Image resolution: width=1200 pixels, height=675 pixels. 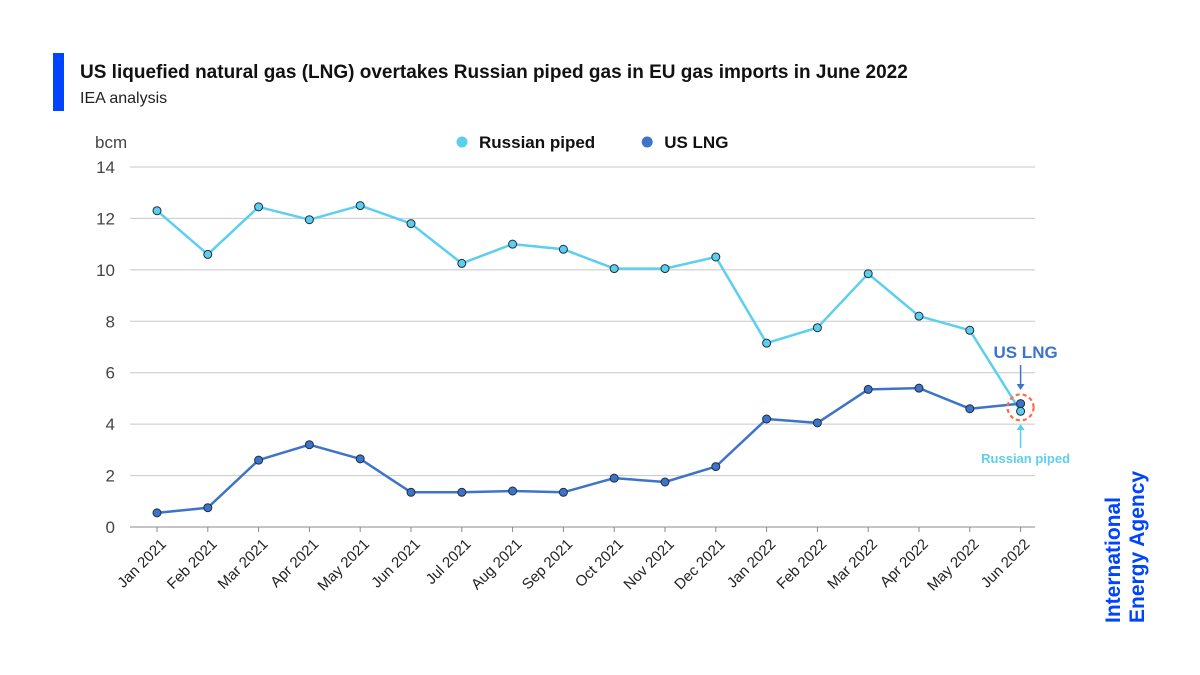 What do you see at coordinates (462, 142) in the screenshot?
I see `legend-marker-russian-piped` at bounding box center [462, 142].